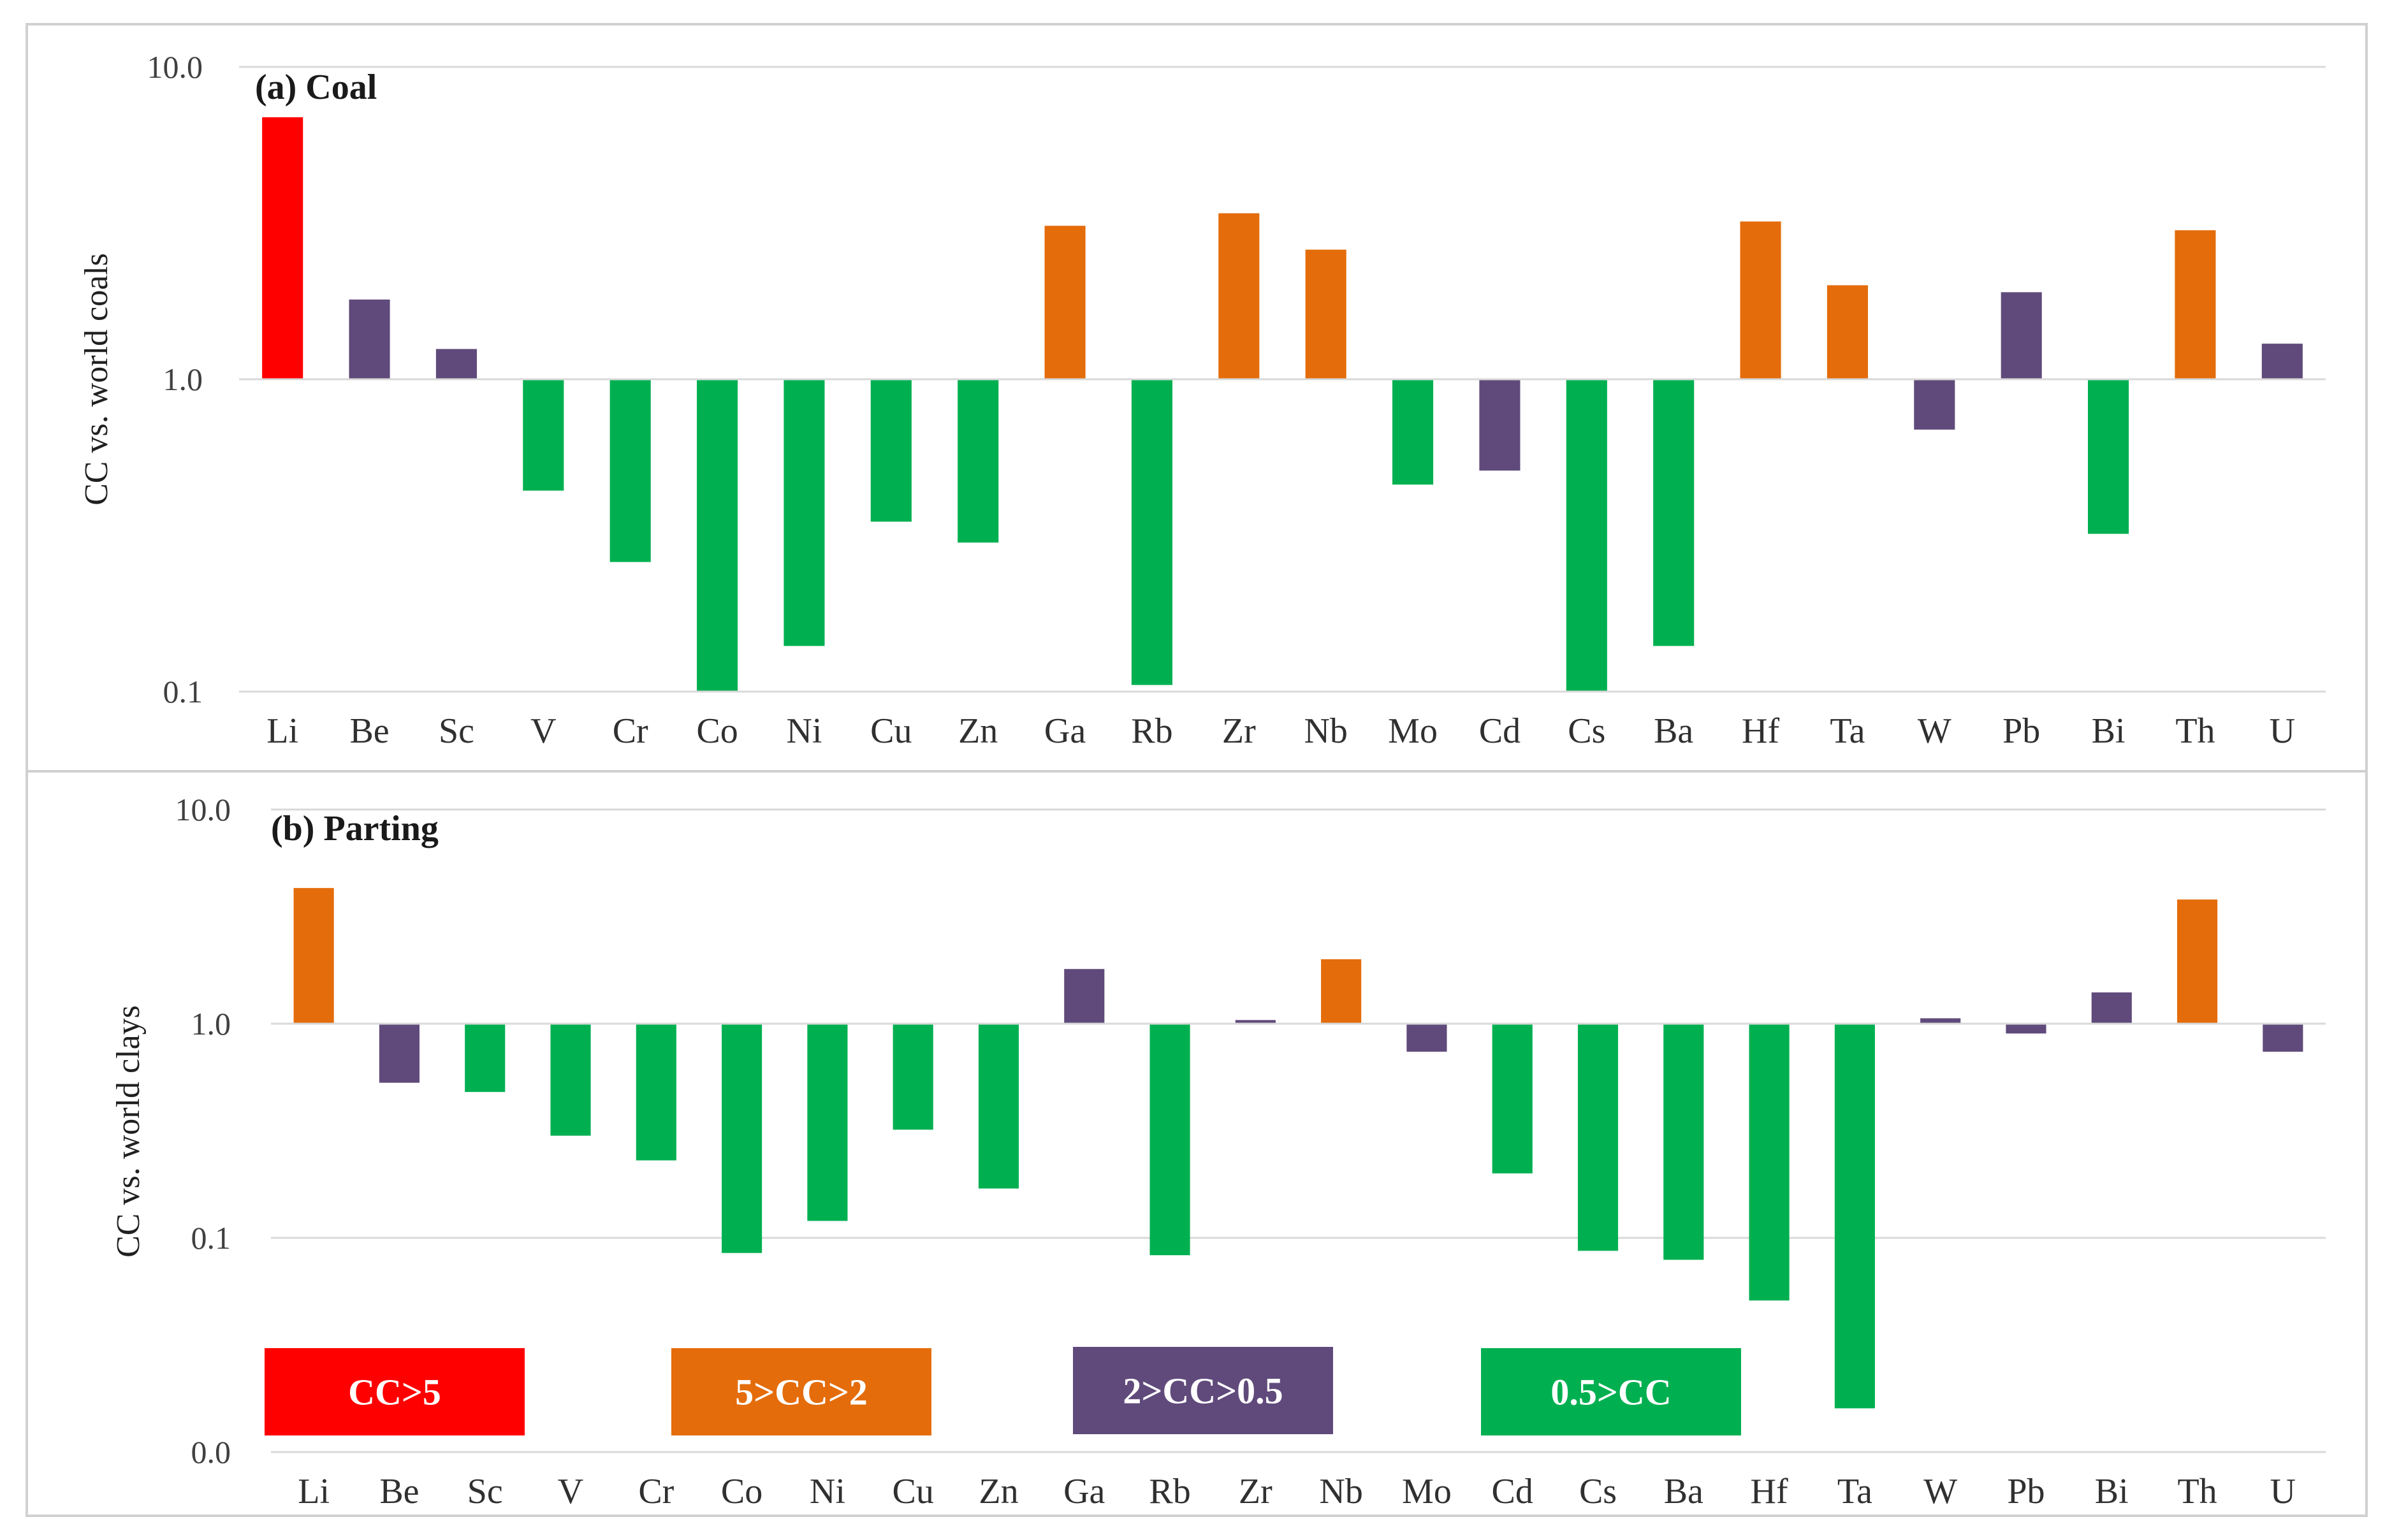 Image resolution: width=2392 pixels, height=1540 pixels. I want to click on legend-item: 5>CC>2, so click(801, 1391).